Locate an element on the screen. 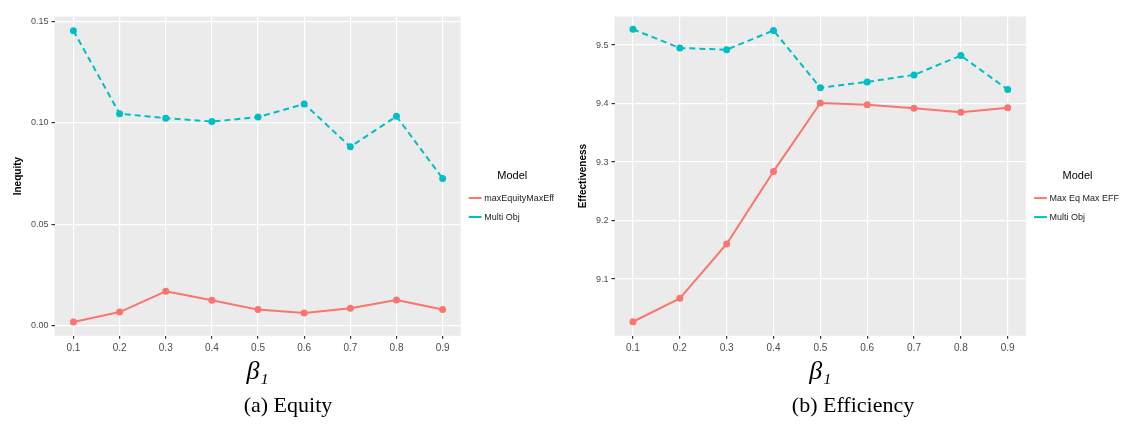  y-axis-title: Inequity is located at coordinates (17, 176).